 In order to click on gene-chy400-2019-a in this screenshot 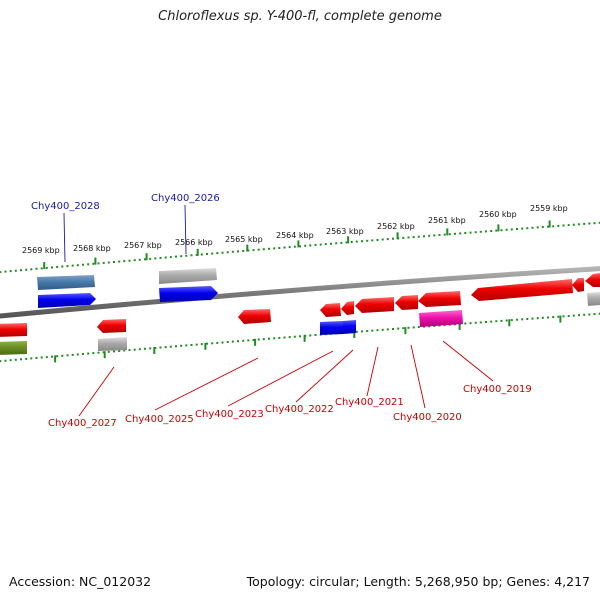, I will do `click(439, 299)`.